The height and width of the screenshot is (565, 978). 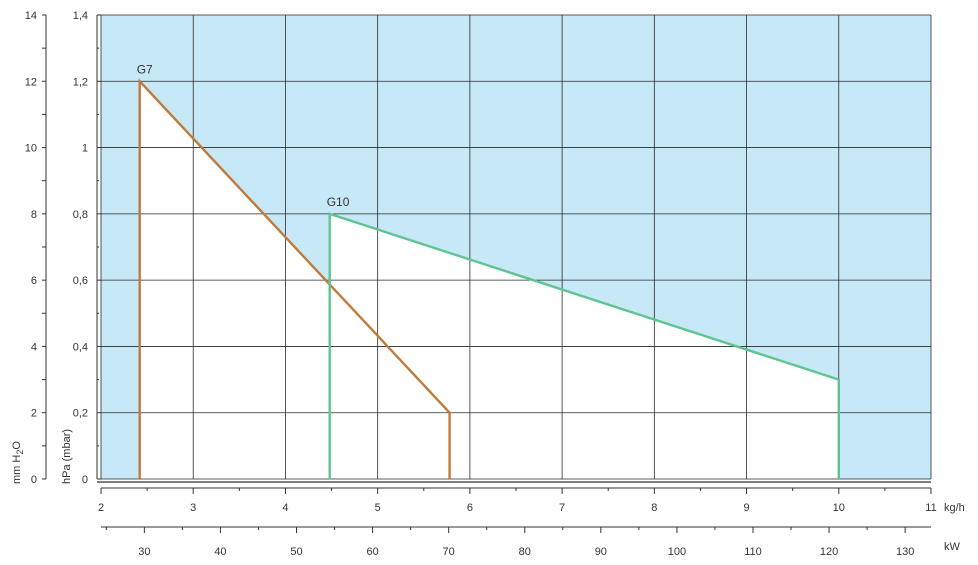 I want to click on y-primary-tick-label: 0,8, so click(x=80, y=215).